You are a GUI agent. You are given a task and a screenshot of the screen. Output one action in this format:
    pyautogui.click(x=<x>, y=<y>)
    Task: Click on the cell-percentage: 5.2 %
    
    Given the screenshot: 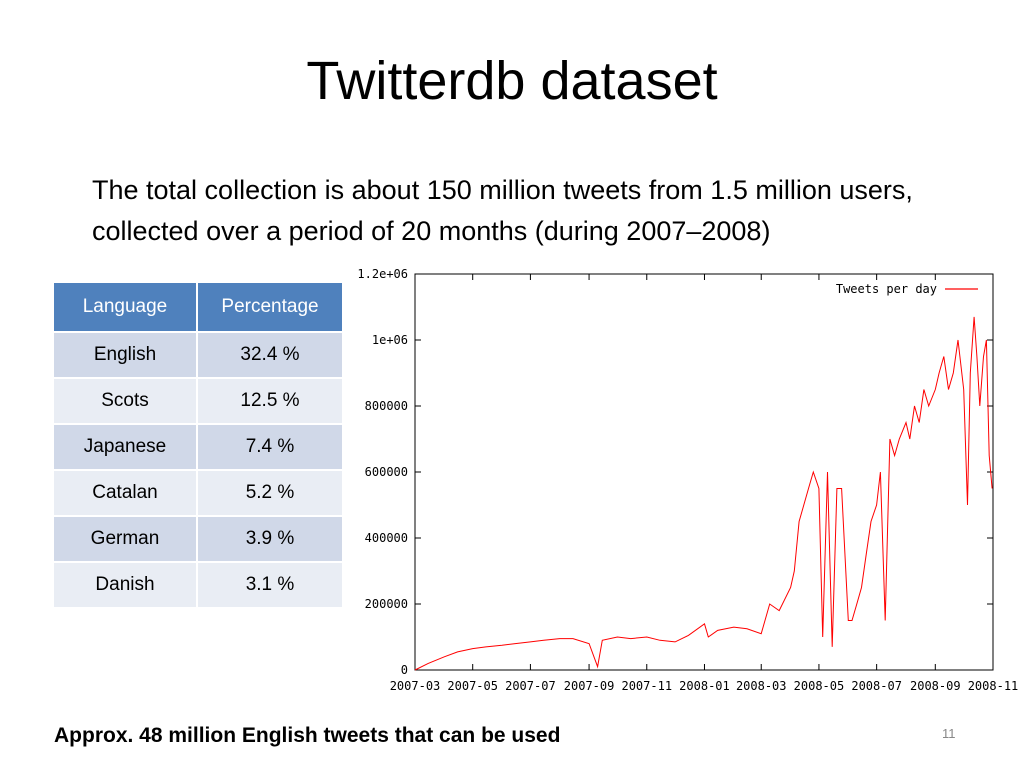 What is the action you would take?
    pyautogui.click(x=270, y=493)
    